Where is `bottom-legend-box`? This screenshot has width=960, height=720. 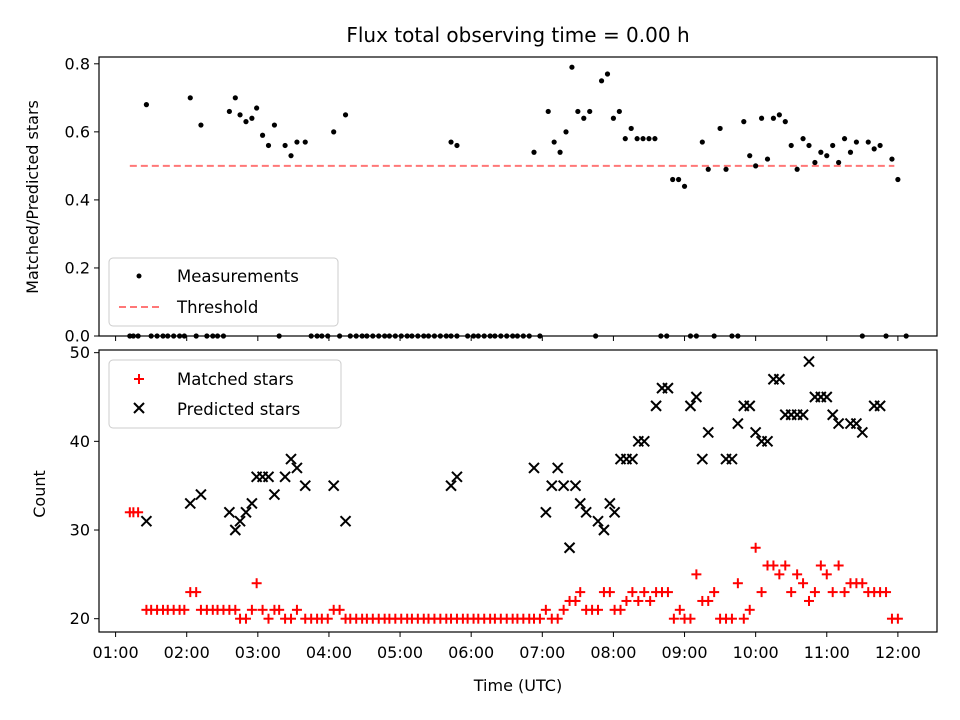
bottom-legend-box is located at coordinates (225, 394).